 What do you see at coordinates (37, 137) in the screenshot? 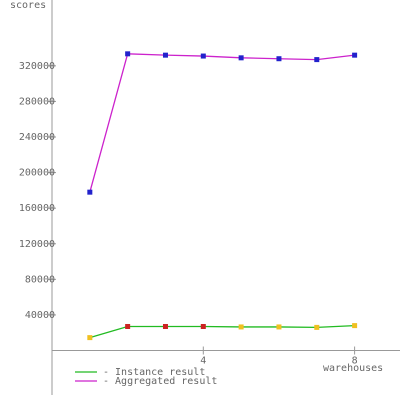
I see `y-tick-label: 240000` at bounding box center [37, 137].